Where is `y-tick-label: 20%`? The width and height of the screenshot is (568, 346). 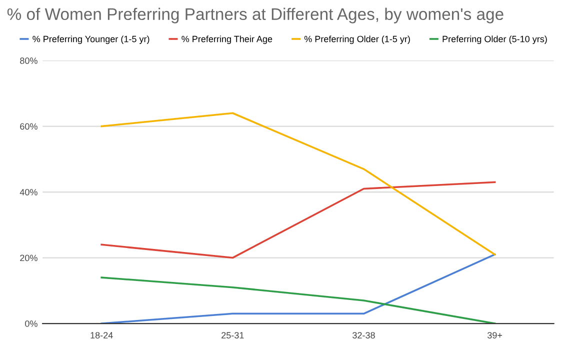 y-tick-label: 20% is located at coordinates (29, 258).